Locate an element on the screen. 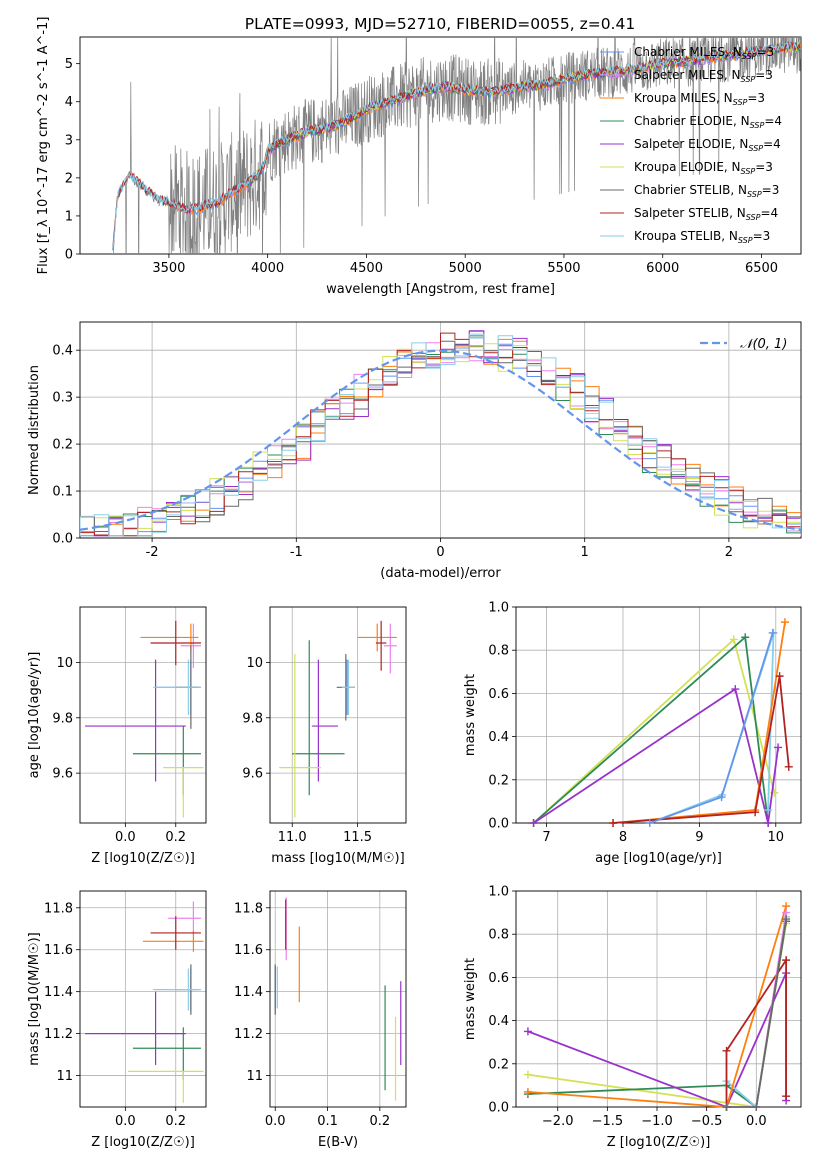 The width and height of the screenshot is (819, 1170). y-axis-label: mass weight is located at coordinates (470, 715).